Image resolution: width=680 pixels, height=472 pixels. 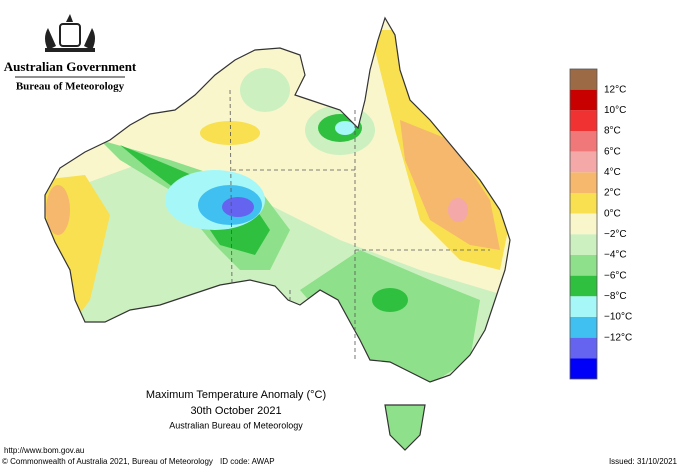 What do you see at coordinates (44, 450) in the screenshot?
I see `footer-url: http://www.bom.gov.au` at bounding box center [44, 450].